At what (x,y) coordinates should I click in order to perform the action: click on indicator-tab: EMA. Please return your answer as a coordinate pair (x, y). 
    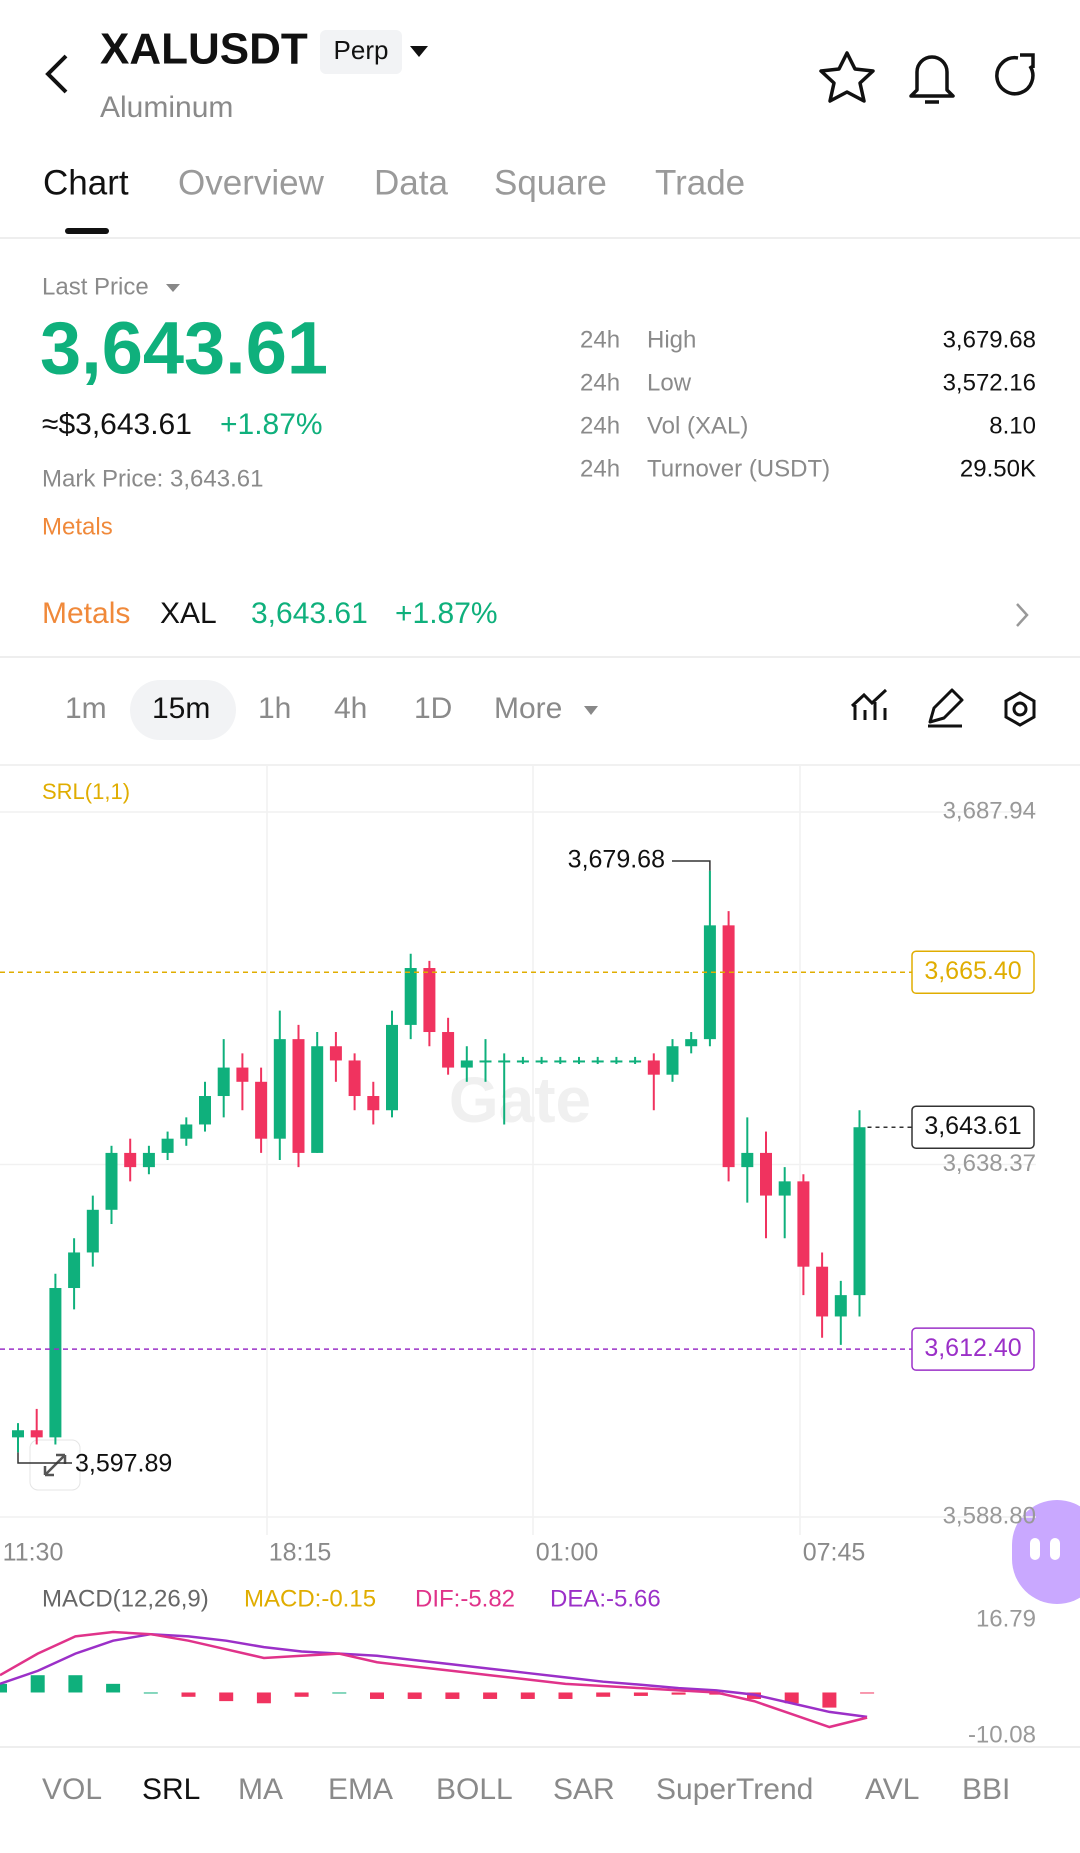
    Looking at the image, I should click on (360, 1789).